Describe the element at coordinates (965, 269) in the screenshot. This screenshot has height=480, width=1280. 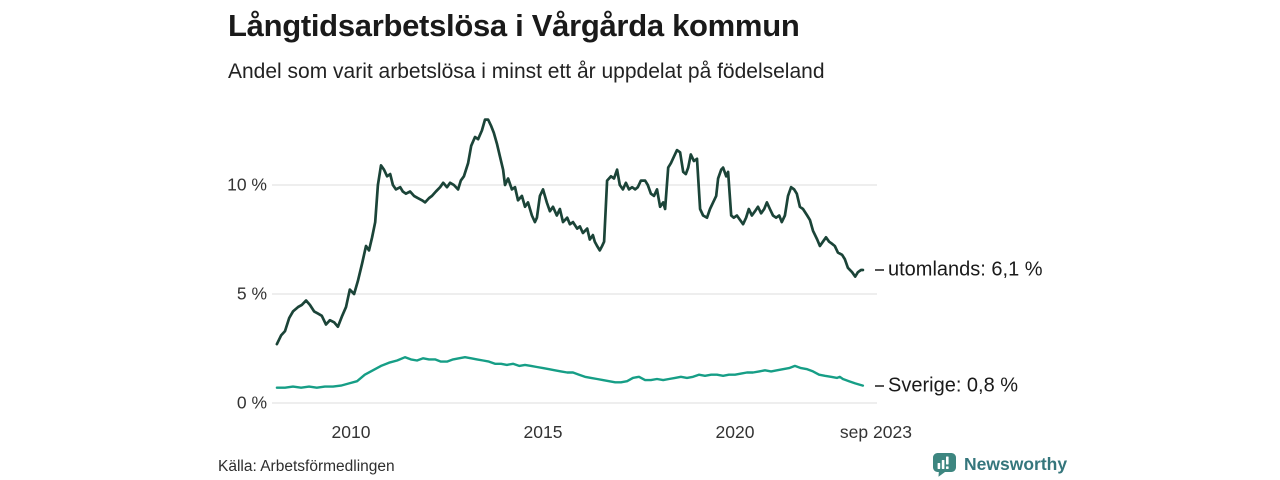
I see `series-label-utomlands: utomlands: 6,1 %` at that location.